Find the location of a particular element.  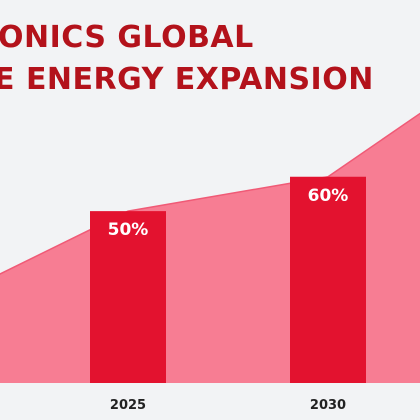

chart-title-line-1: ONICS GLOBAL is located at coordinates (127, 37).